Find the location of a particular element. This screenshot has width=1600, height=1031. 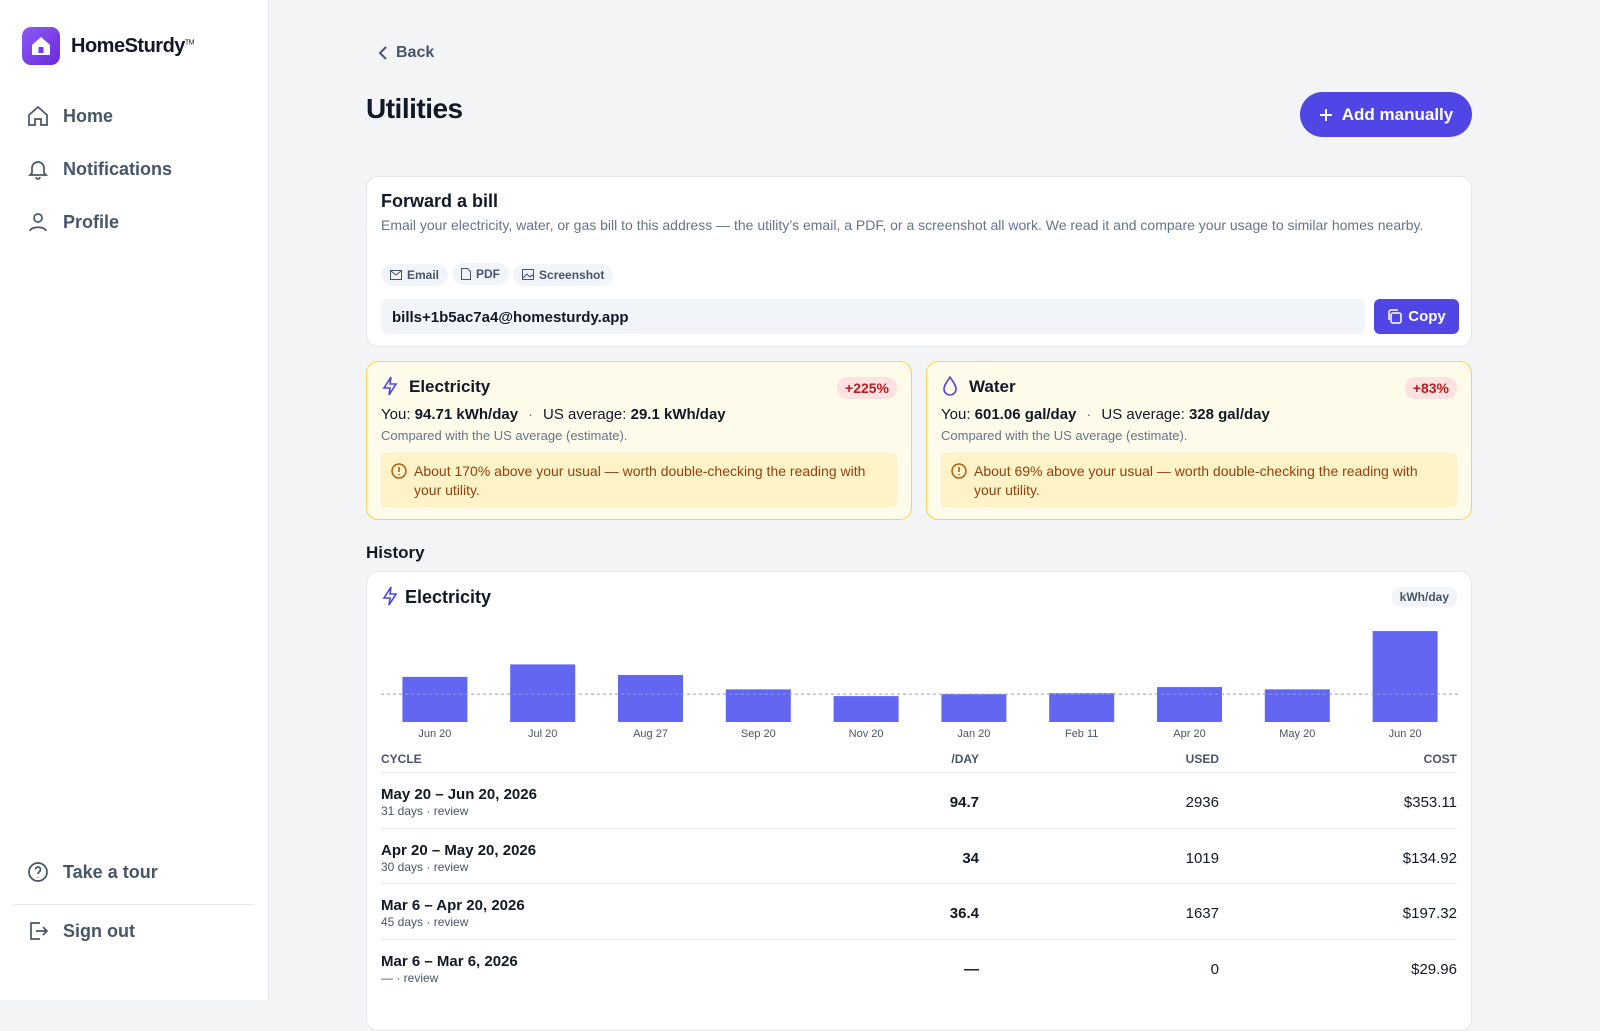

page-title: Utilities is located at coordinates (414, 108).